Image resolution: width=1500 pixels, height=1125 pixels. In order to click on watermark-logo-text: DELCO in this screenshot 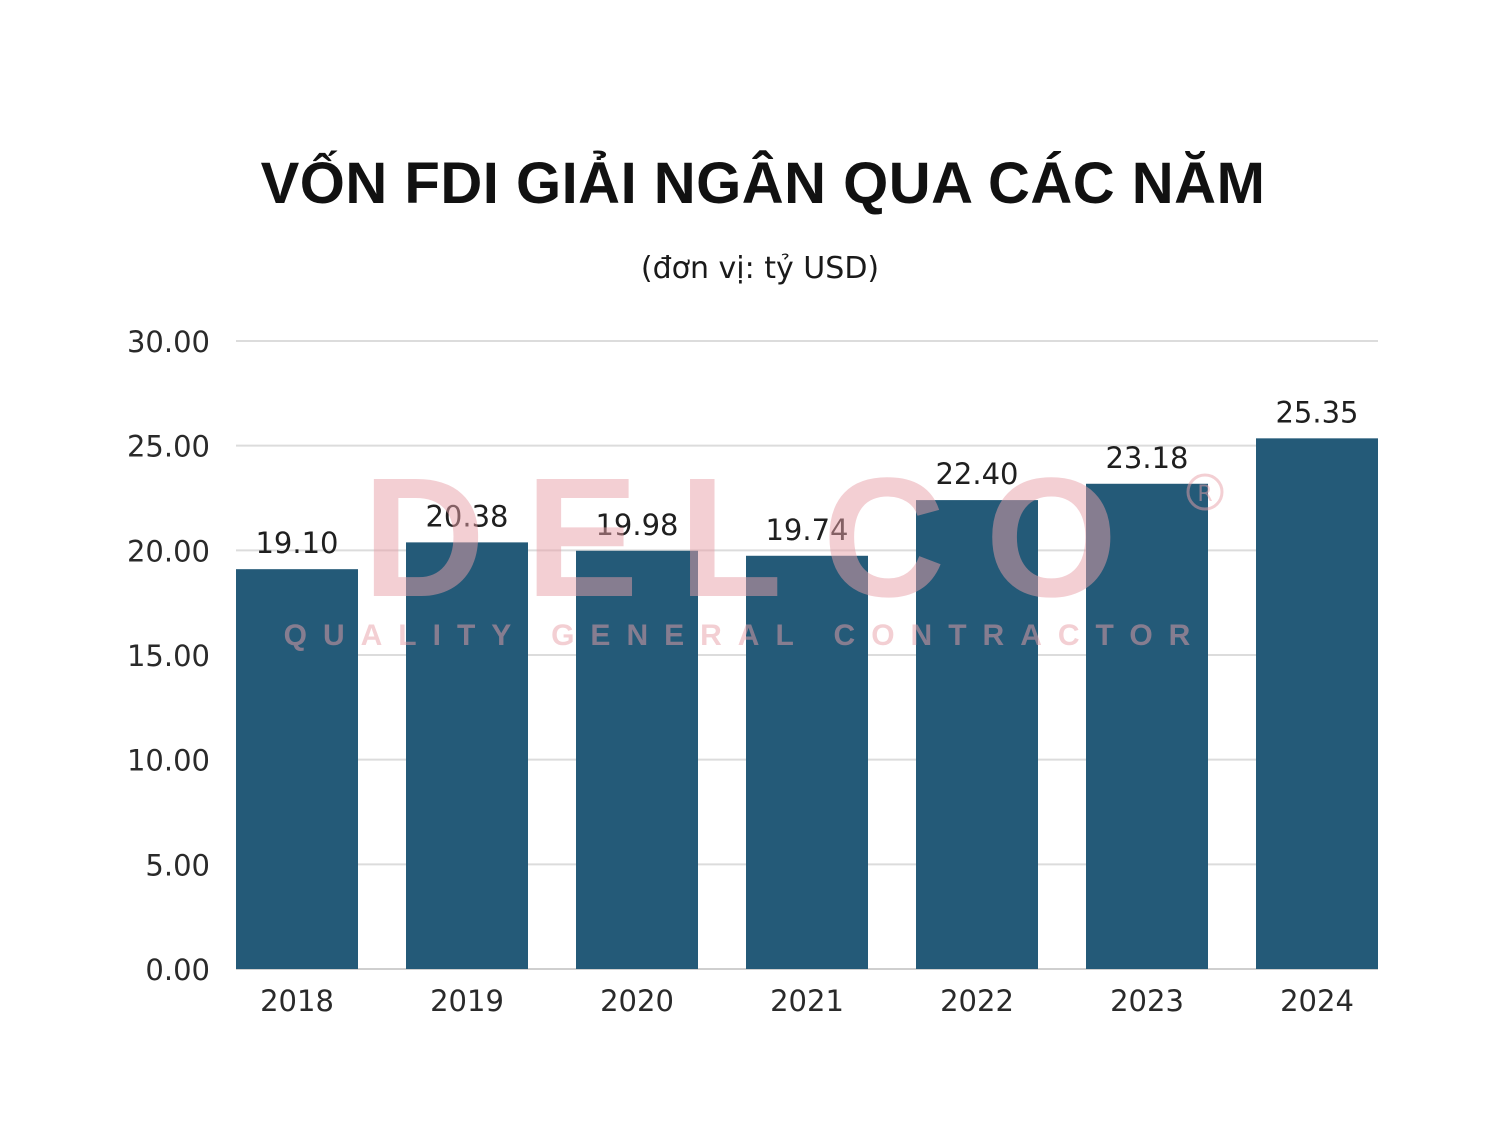, I will do `click(760, 538)`.